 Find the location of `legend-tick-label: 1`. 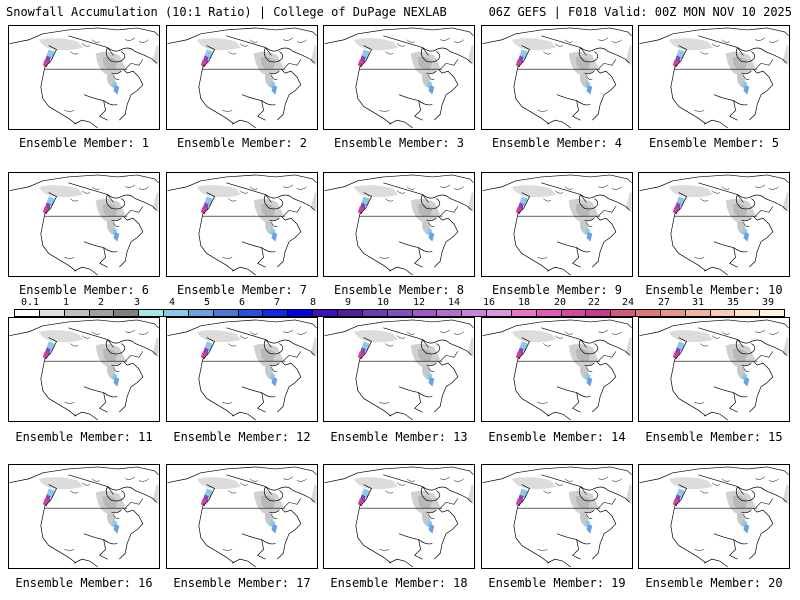

legend-tick-label: 1 is located at coordinates (66, 302).